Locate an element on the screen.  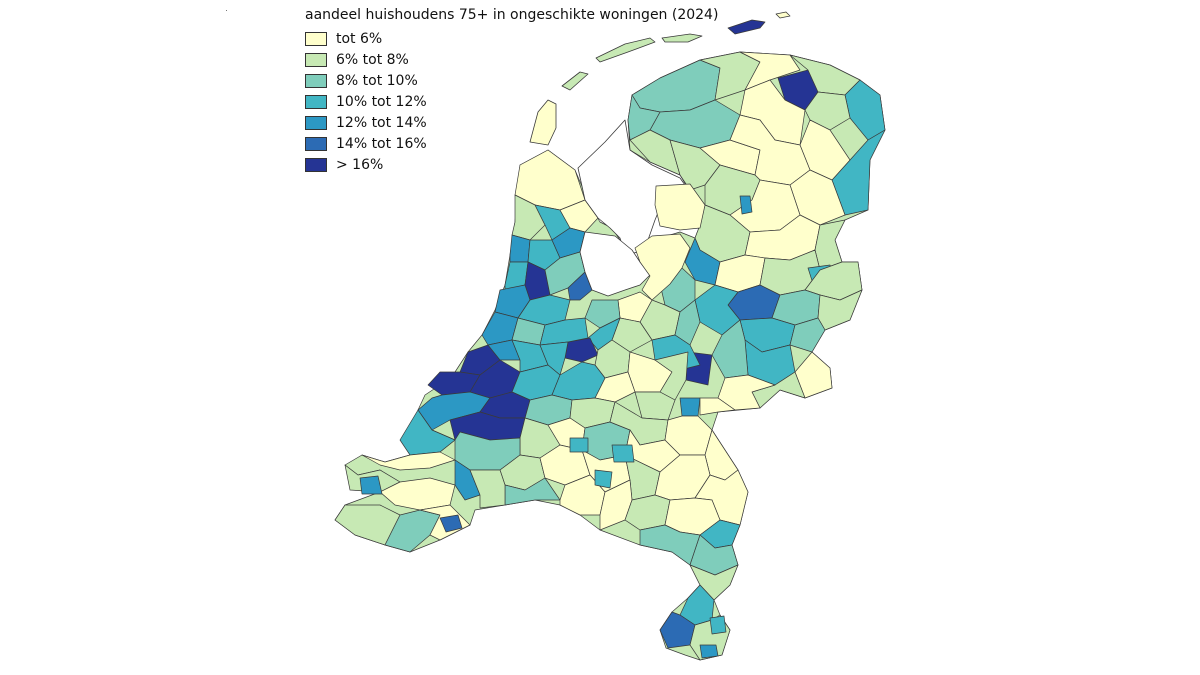
legend-item: 14% tot 16% is located at coordinates (511, 143).